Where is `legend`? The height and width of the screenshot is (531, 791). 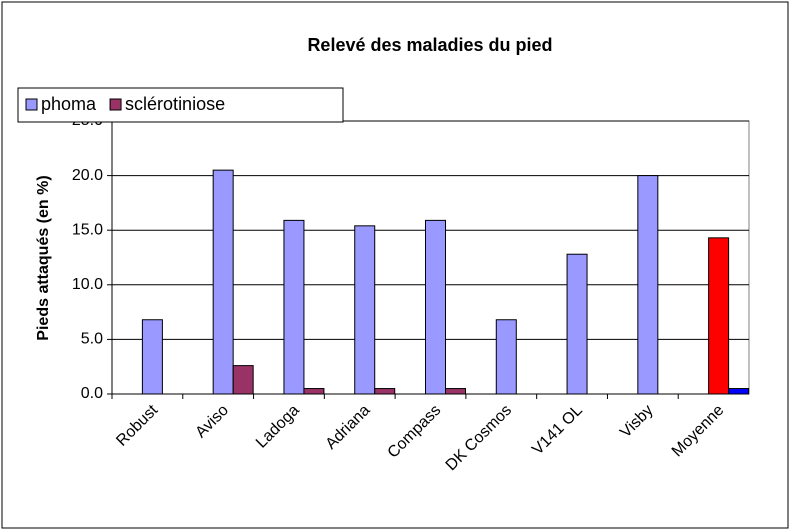
legend is located at coordinates (180, 105).